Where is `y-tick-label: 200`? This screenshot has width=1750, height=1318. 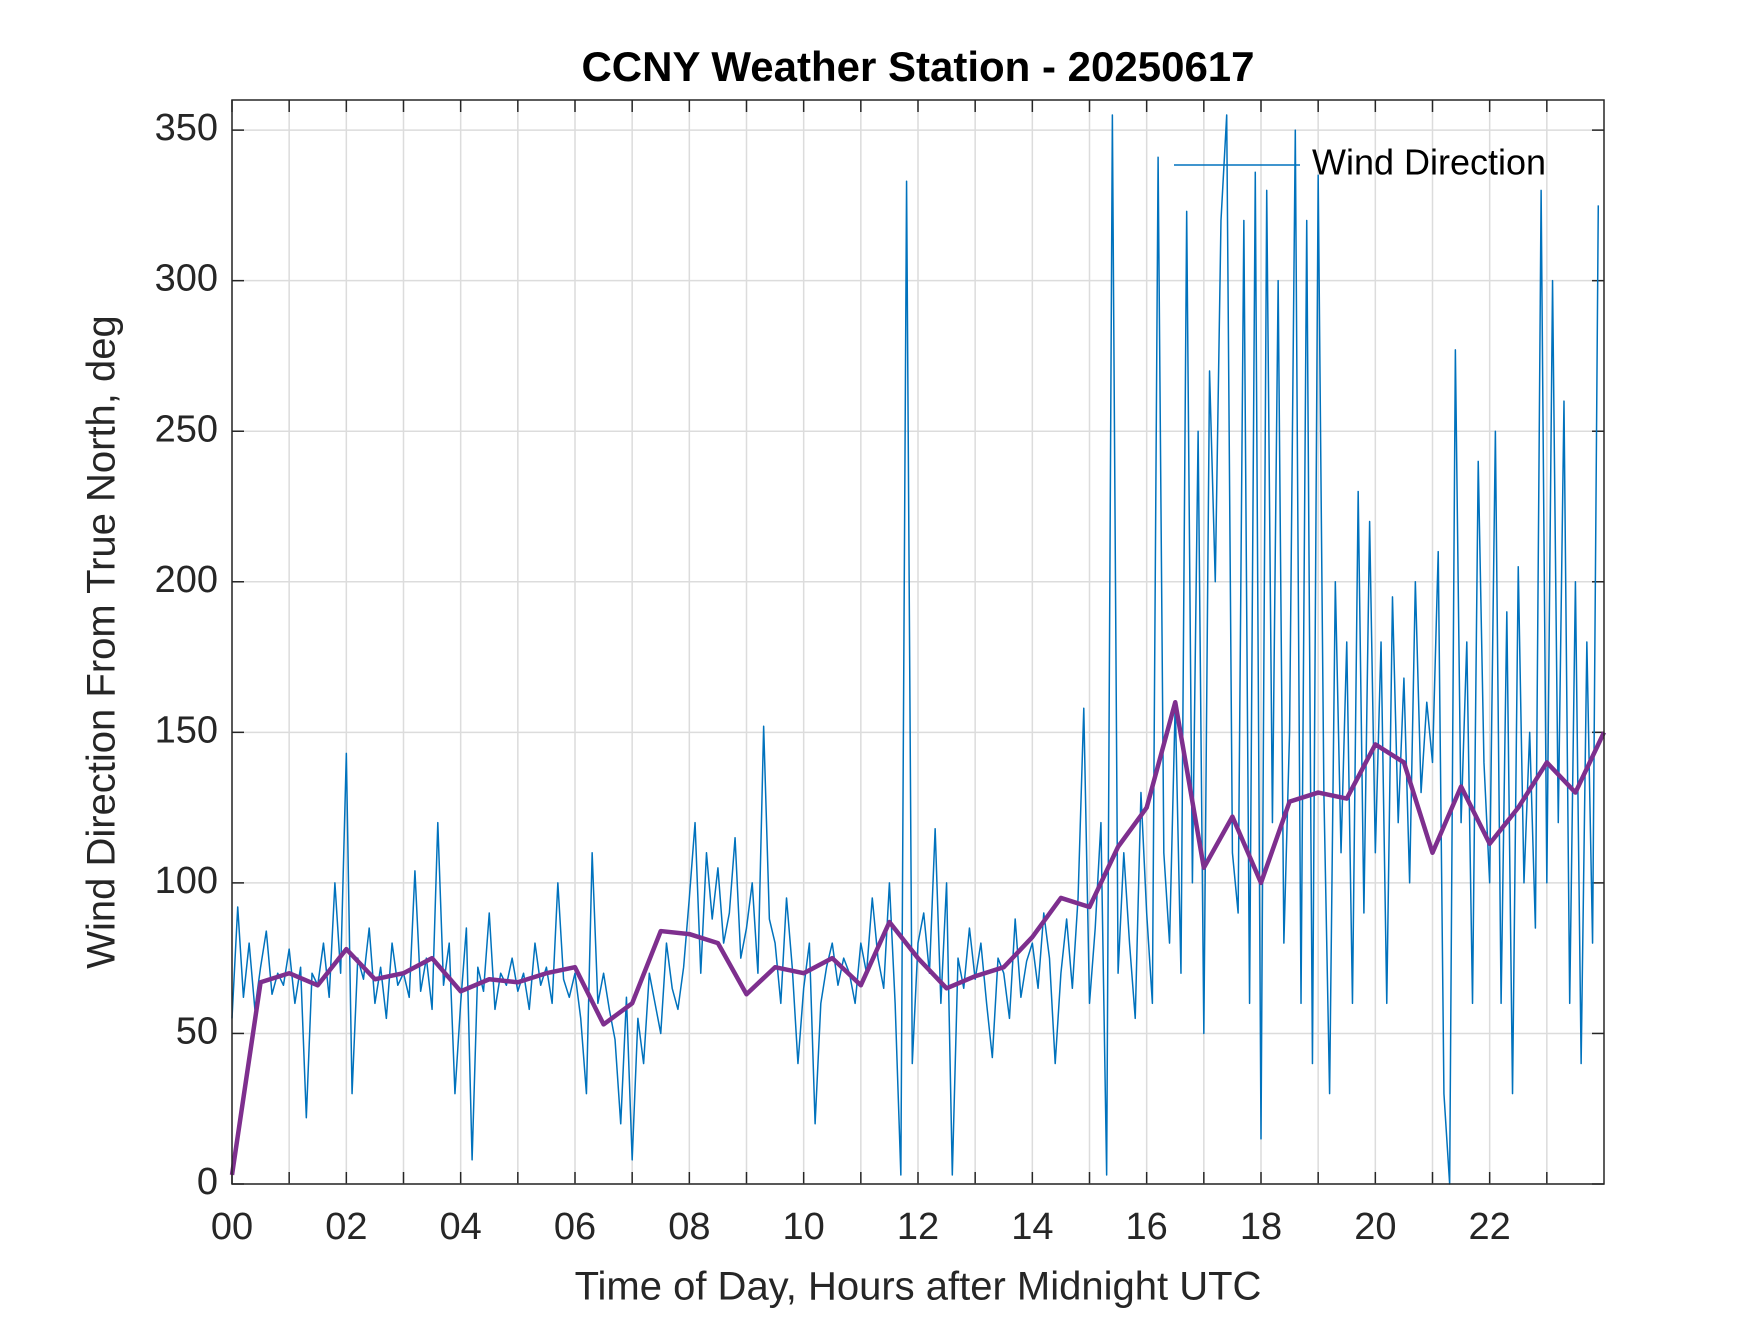 y-tick-label: 200 is located at coordinates (186, 580).